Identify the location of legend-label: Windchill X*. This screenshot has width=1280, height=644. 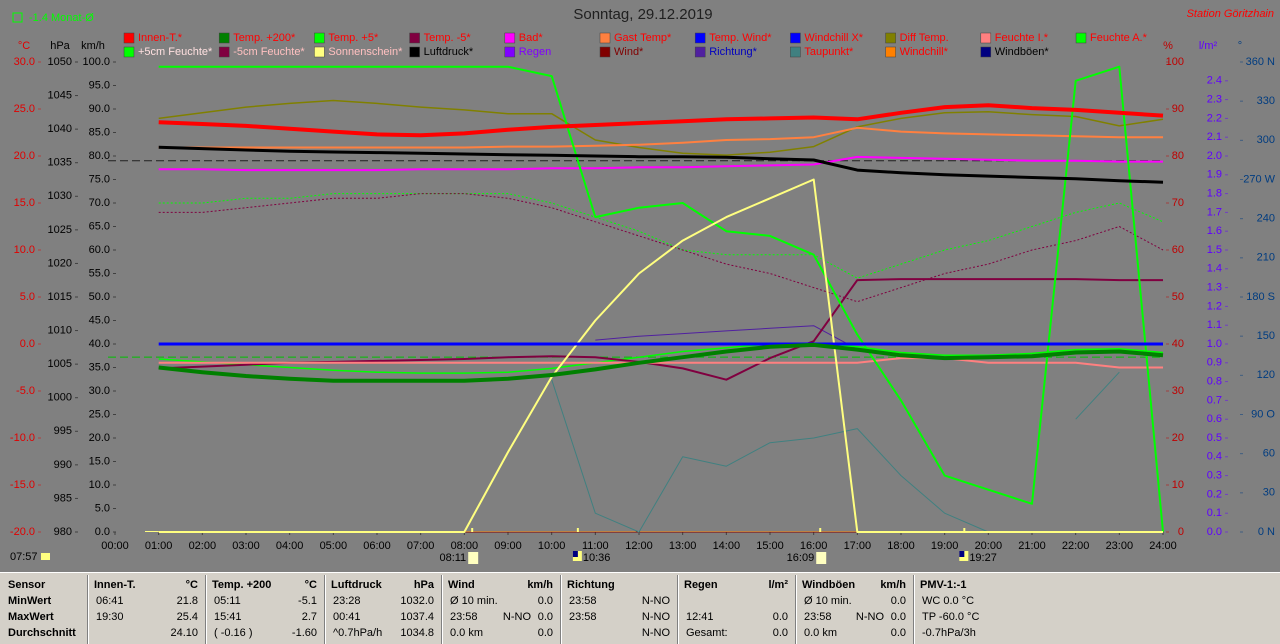
(833, 38).